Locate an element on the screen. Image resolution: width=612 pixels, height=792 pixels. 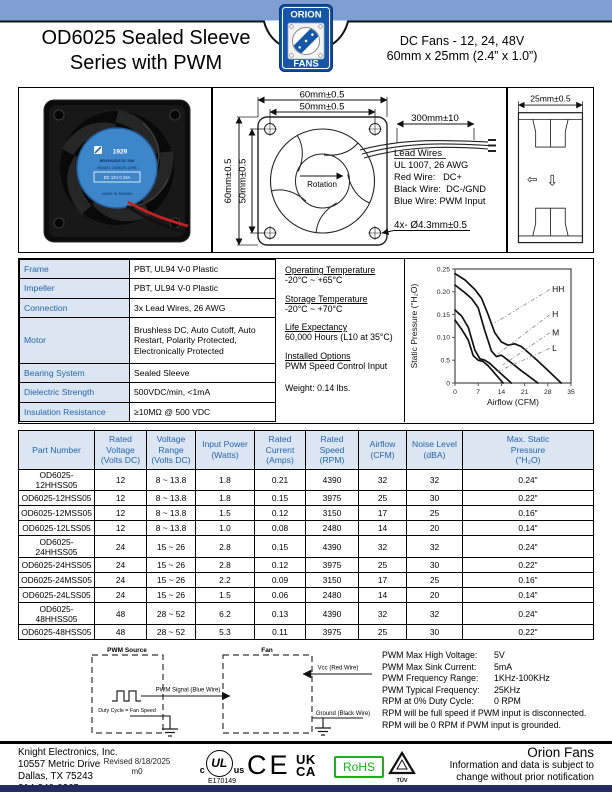
spec-value: 500VDC/min, <1mA is located at coordinates (202, 392).